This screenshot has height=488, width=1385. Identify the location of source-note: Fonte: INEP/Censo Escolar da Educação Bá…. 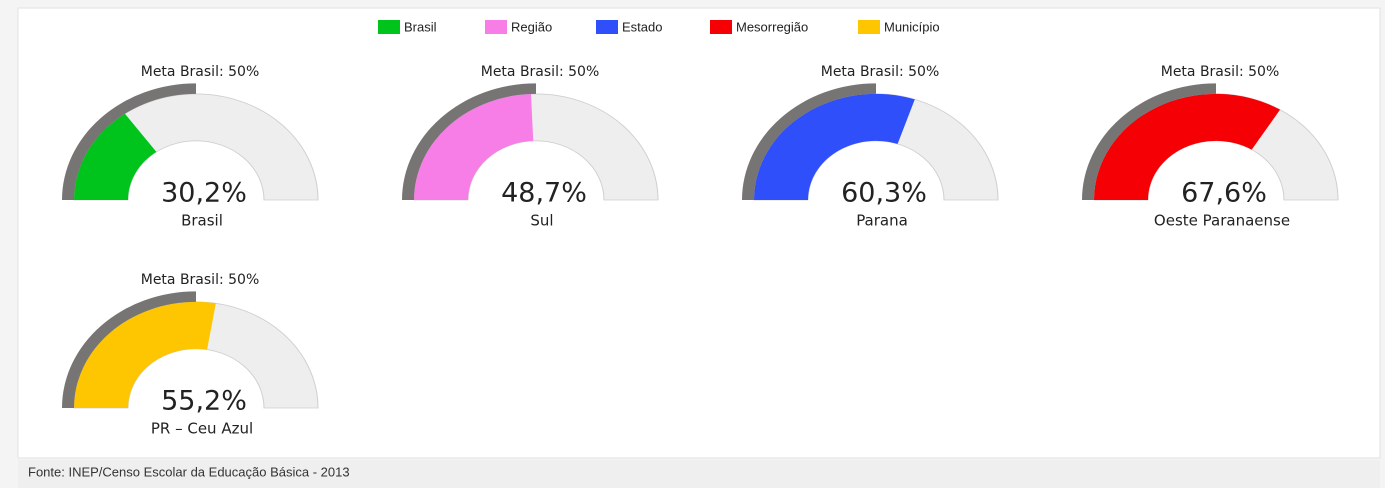
(189, 471).